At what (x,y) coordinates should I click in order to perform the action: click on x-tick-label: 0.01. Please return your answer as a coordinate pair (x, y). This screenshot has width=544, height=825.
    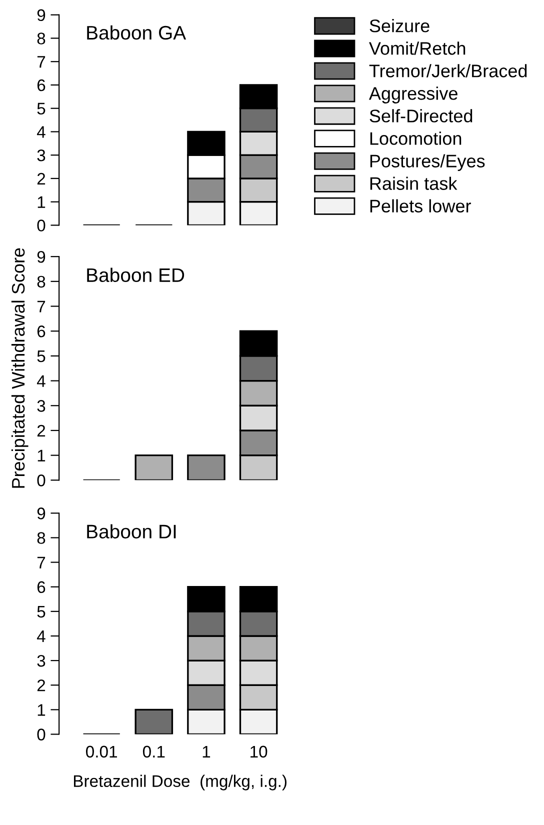
    Looking at the image, I should click on (101, 752).